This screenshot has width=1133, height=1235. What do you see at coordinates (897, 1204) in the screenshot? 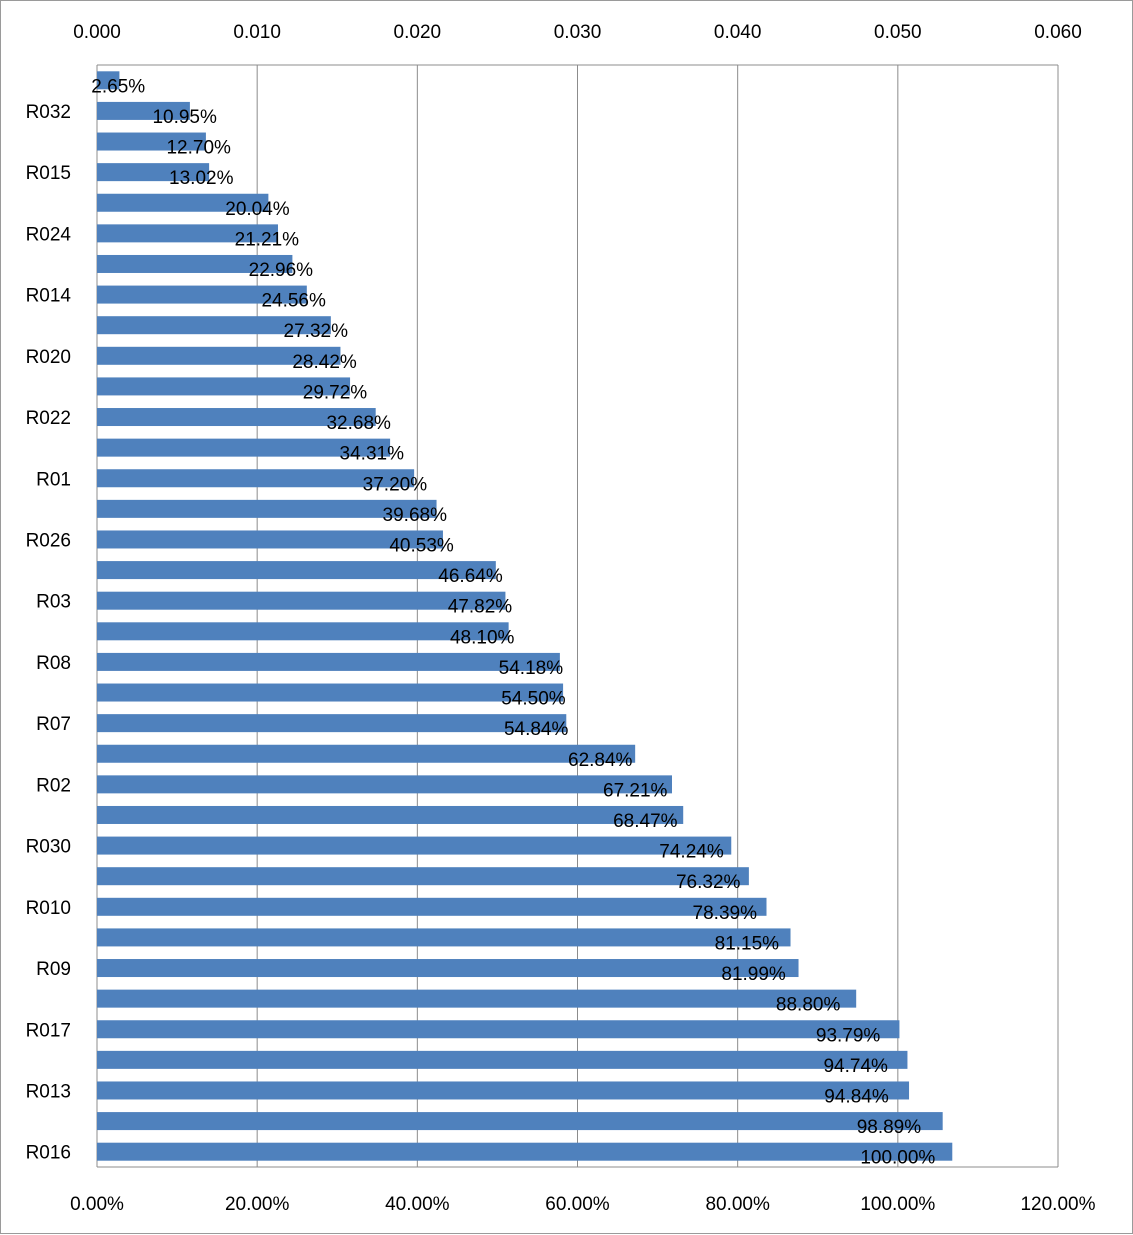
I see `bottom-axis-tick-label: 100.00%` at bounding box center [897, 1204].